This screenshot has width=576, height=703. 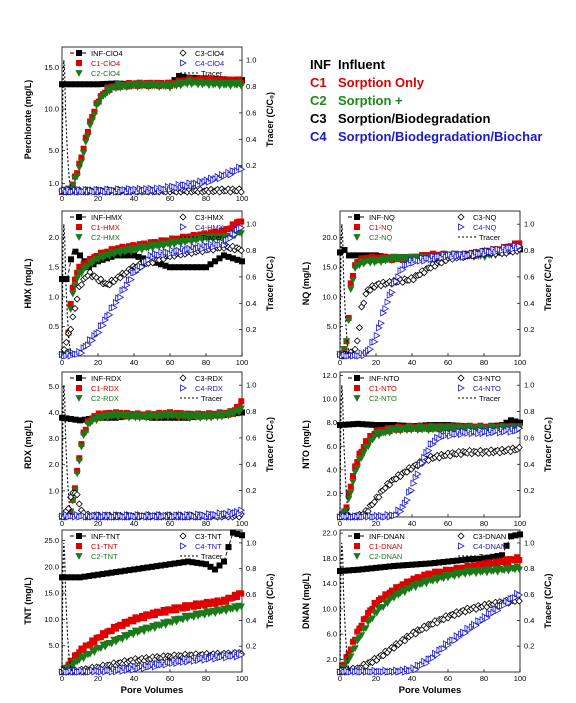 What do you see at coordinates (412, 678) in the screenshot?
I see `x-tick-label: 40` at bounding box center [412, 678].